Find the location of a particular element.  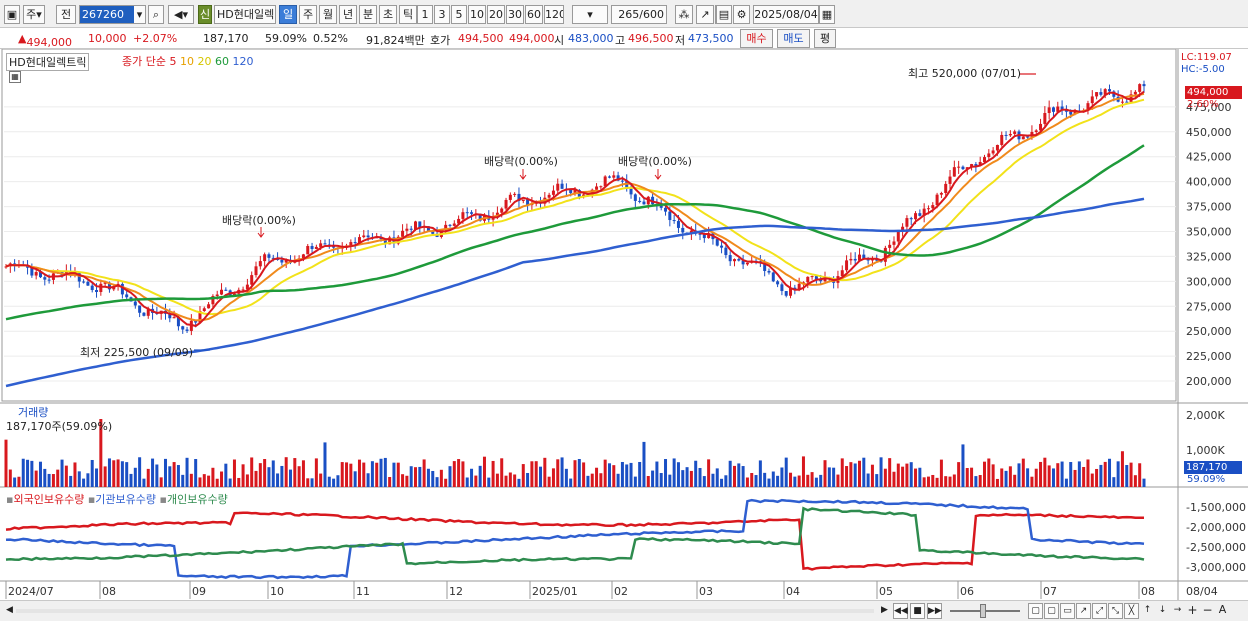

interval-button-1: 1 is located at coordinates (425, 14).